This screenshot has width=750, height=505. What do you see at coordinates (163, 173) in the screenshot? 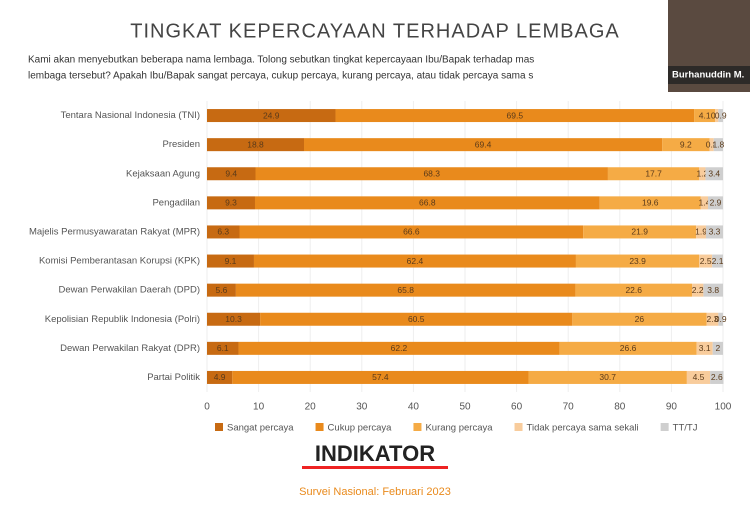
I see `y-tick-label: Kejaksaan Agung` at bounding box center [163, 173].